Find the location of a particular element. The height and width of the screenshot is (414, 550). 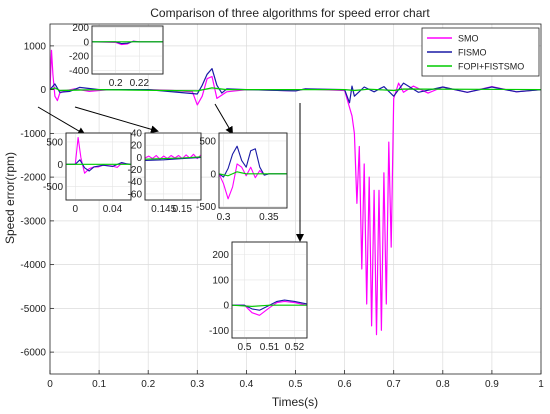

inset-y-tick-label: -60 is located at coordinates (135, 194).